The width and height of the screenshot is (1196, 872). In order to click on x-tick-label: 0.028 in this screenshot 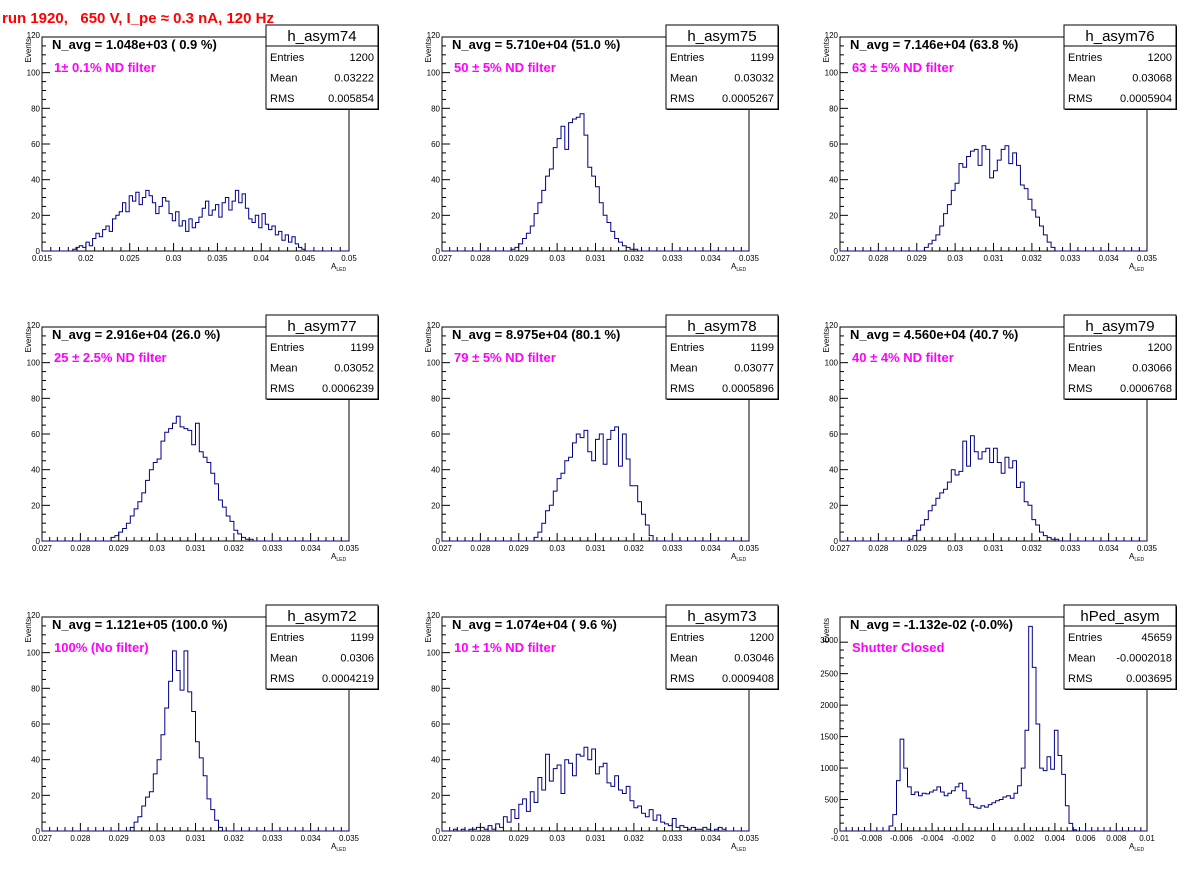, I will do `click(480, 548)`.